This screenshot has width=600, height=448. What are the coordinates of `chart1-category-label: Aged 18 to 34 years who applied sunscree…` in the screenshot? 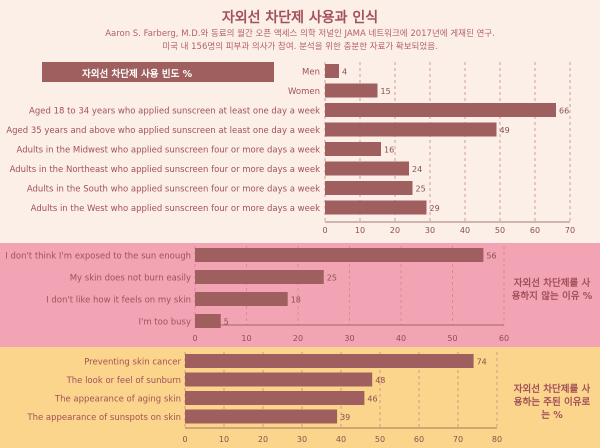 It's located at (174, 112).